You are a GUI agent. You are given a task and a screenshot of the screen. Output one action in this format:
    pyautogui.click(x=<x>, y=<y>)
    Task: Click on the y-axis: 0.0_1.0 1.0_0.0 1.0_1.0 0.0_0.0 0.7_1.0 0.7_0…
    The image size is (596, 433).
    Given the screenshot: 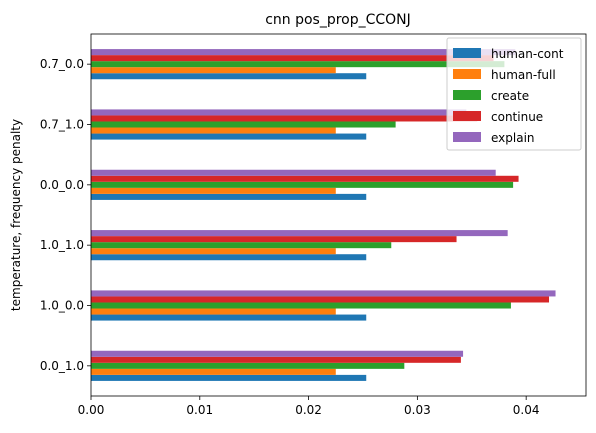 What is the action you would take?
    pyautogui.click(x=65, y=215)
    